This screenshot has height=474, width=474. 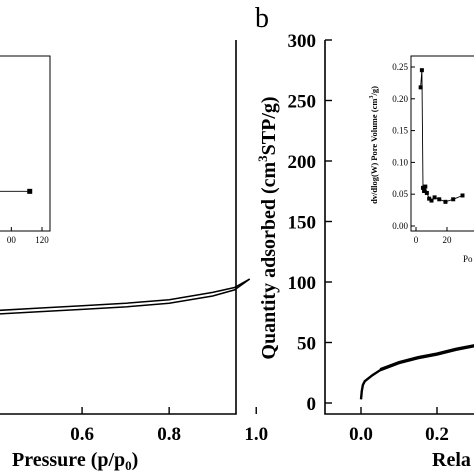 I want to click on panel-b-isotherm-adsorption, so click(x=416, y=372).